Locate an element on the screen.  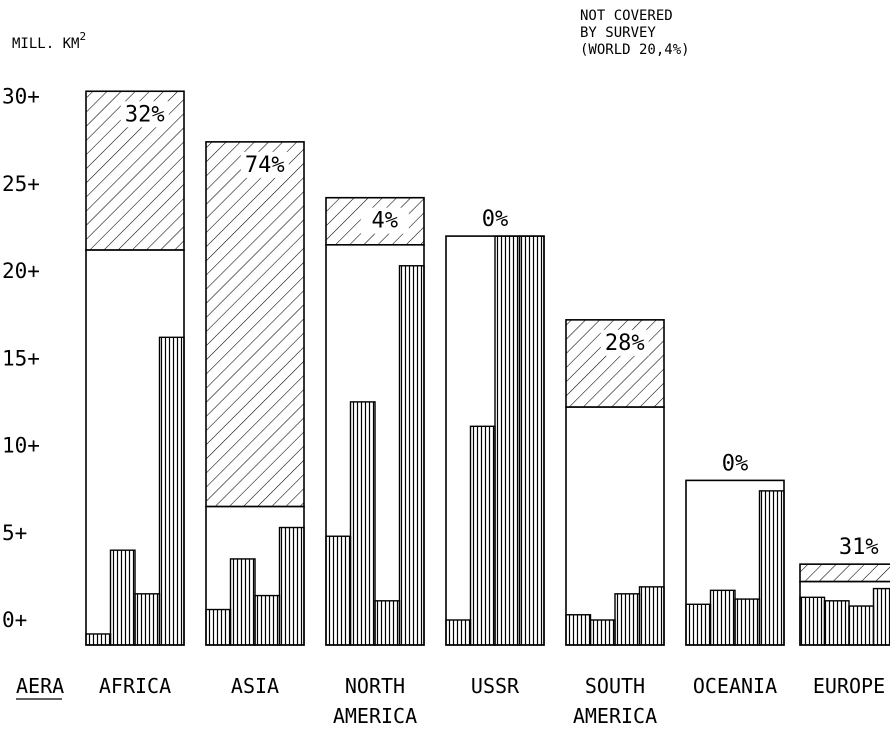
annotation-line-1: NOT COVERED is located at coordinates (626, 16).